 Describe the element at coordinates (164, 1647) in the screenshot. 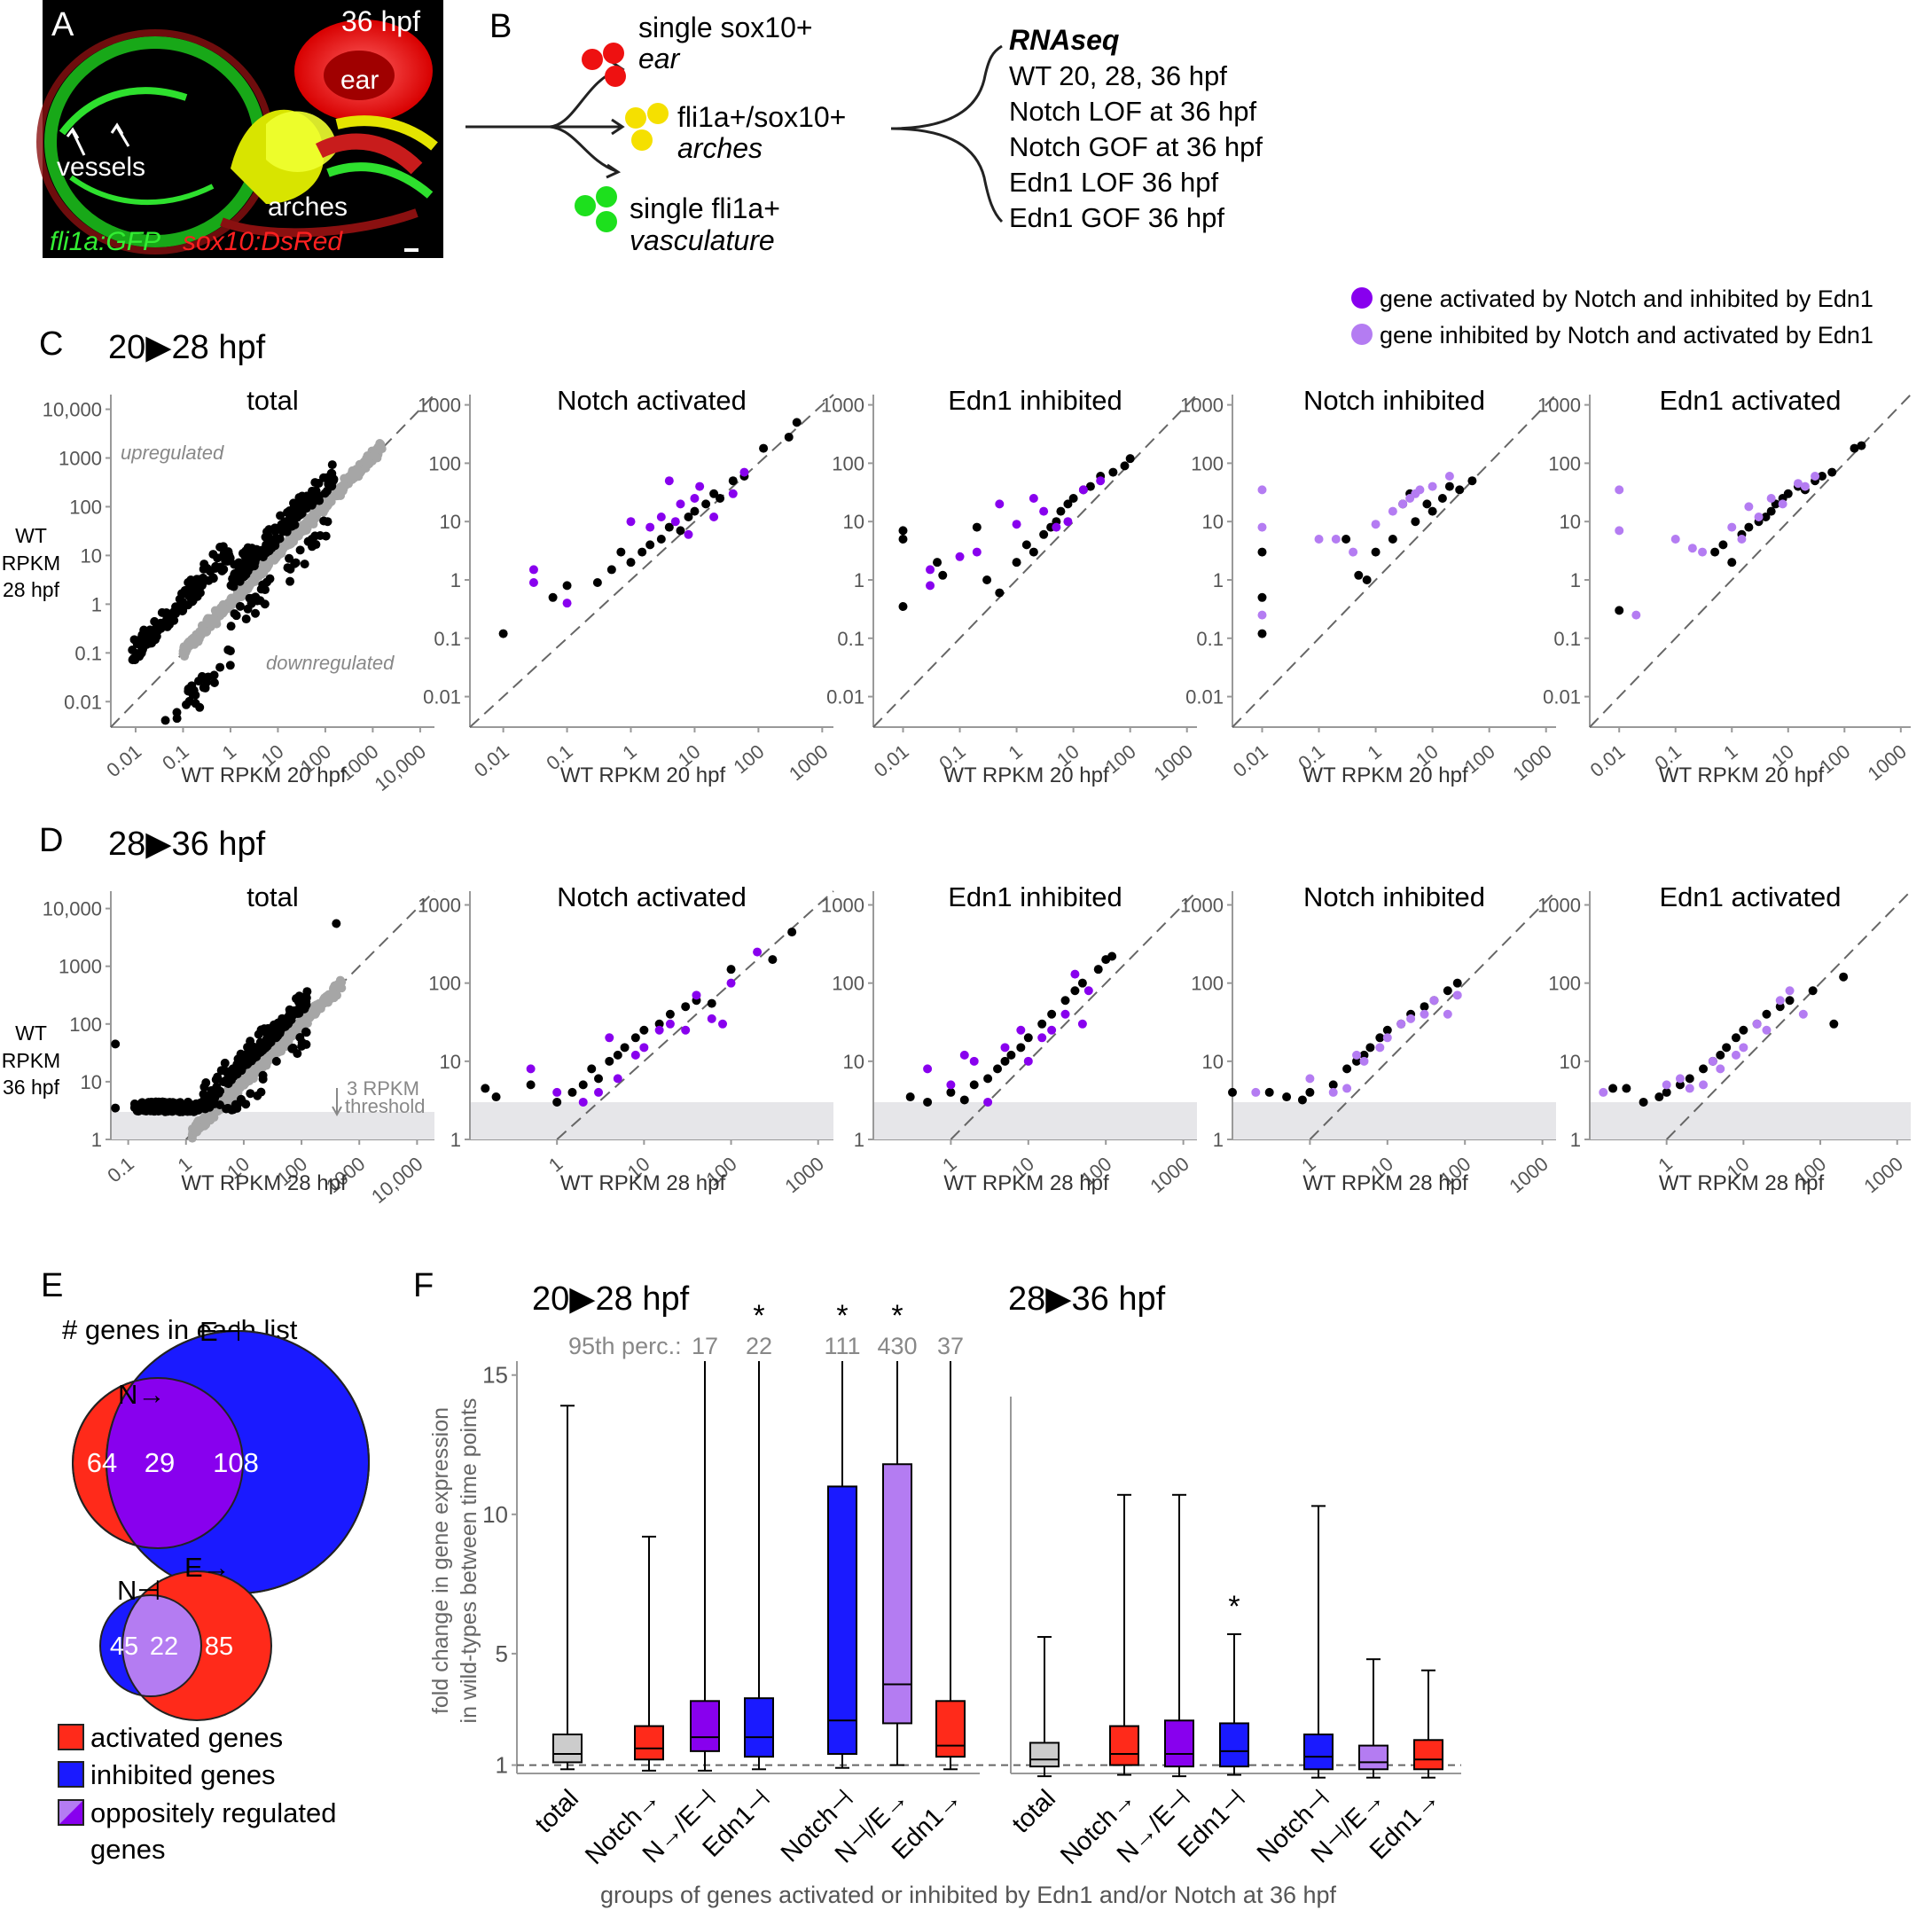

I see `venn2-overlap-count: 22` at that location.